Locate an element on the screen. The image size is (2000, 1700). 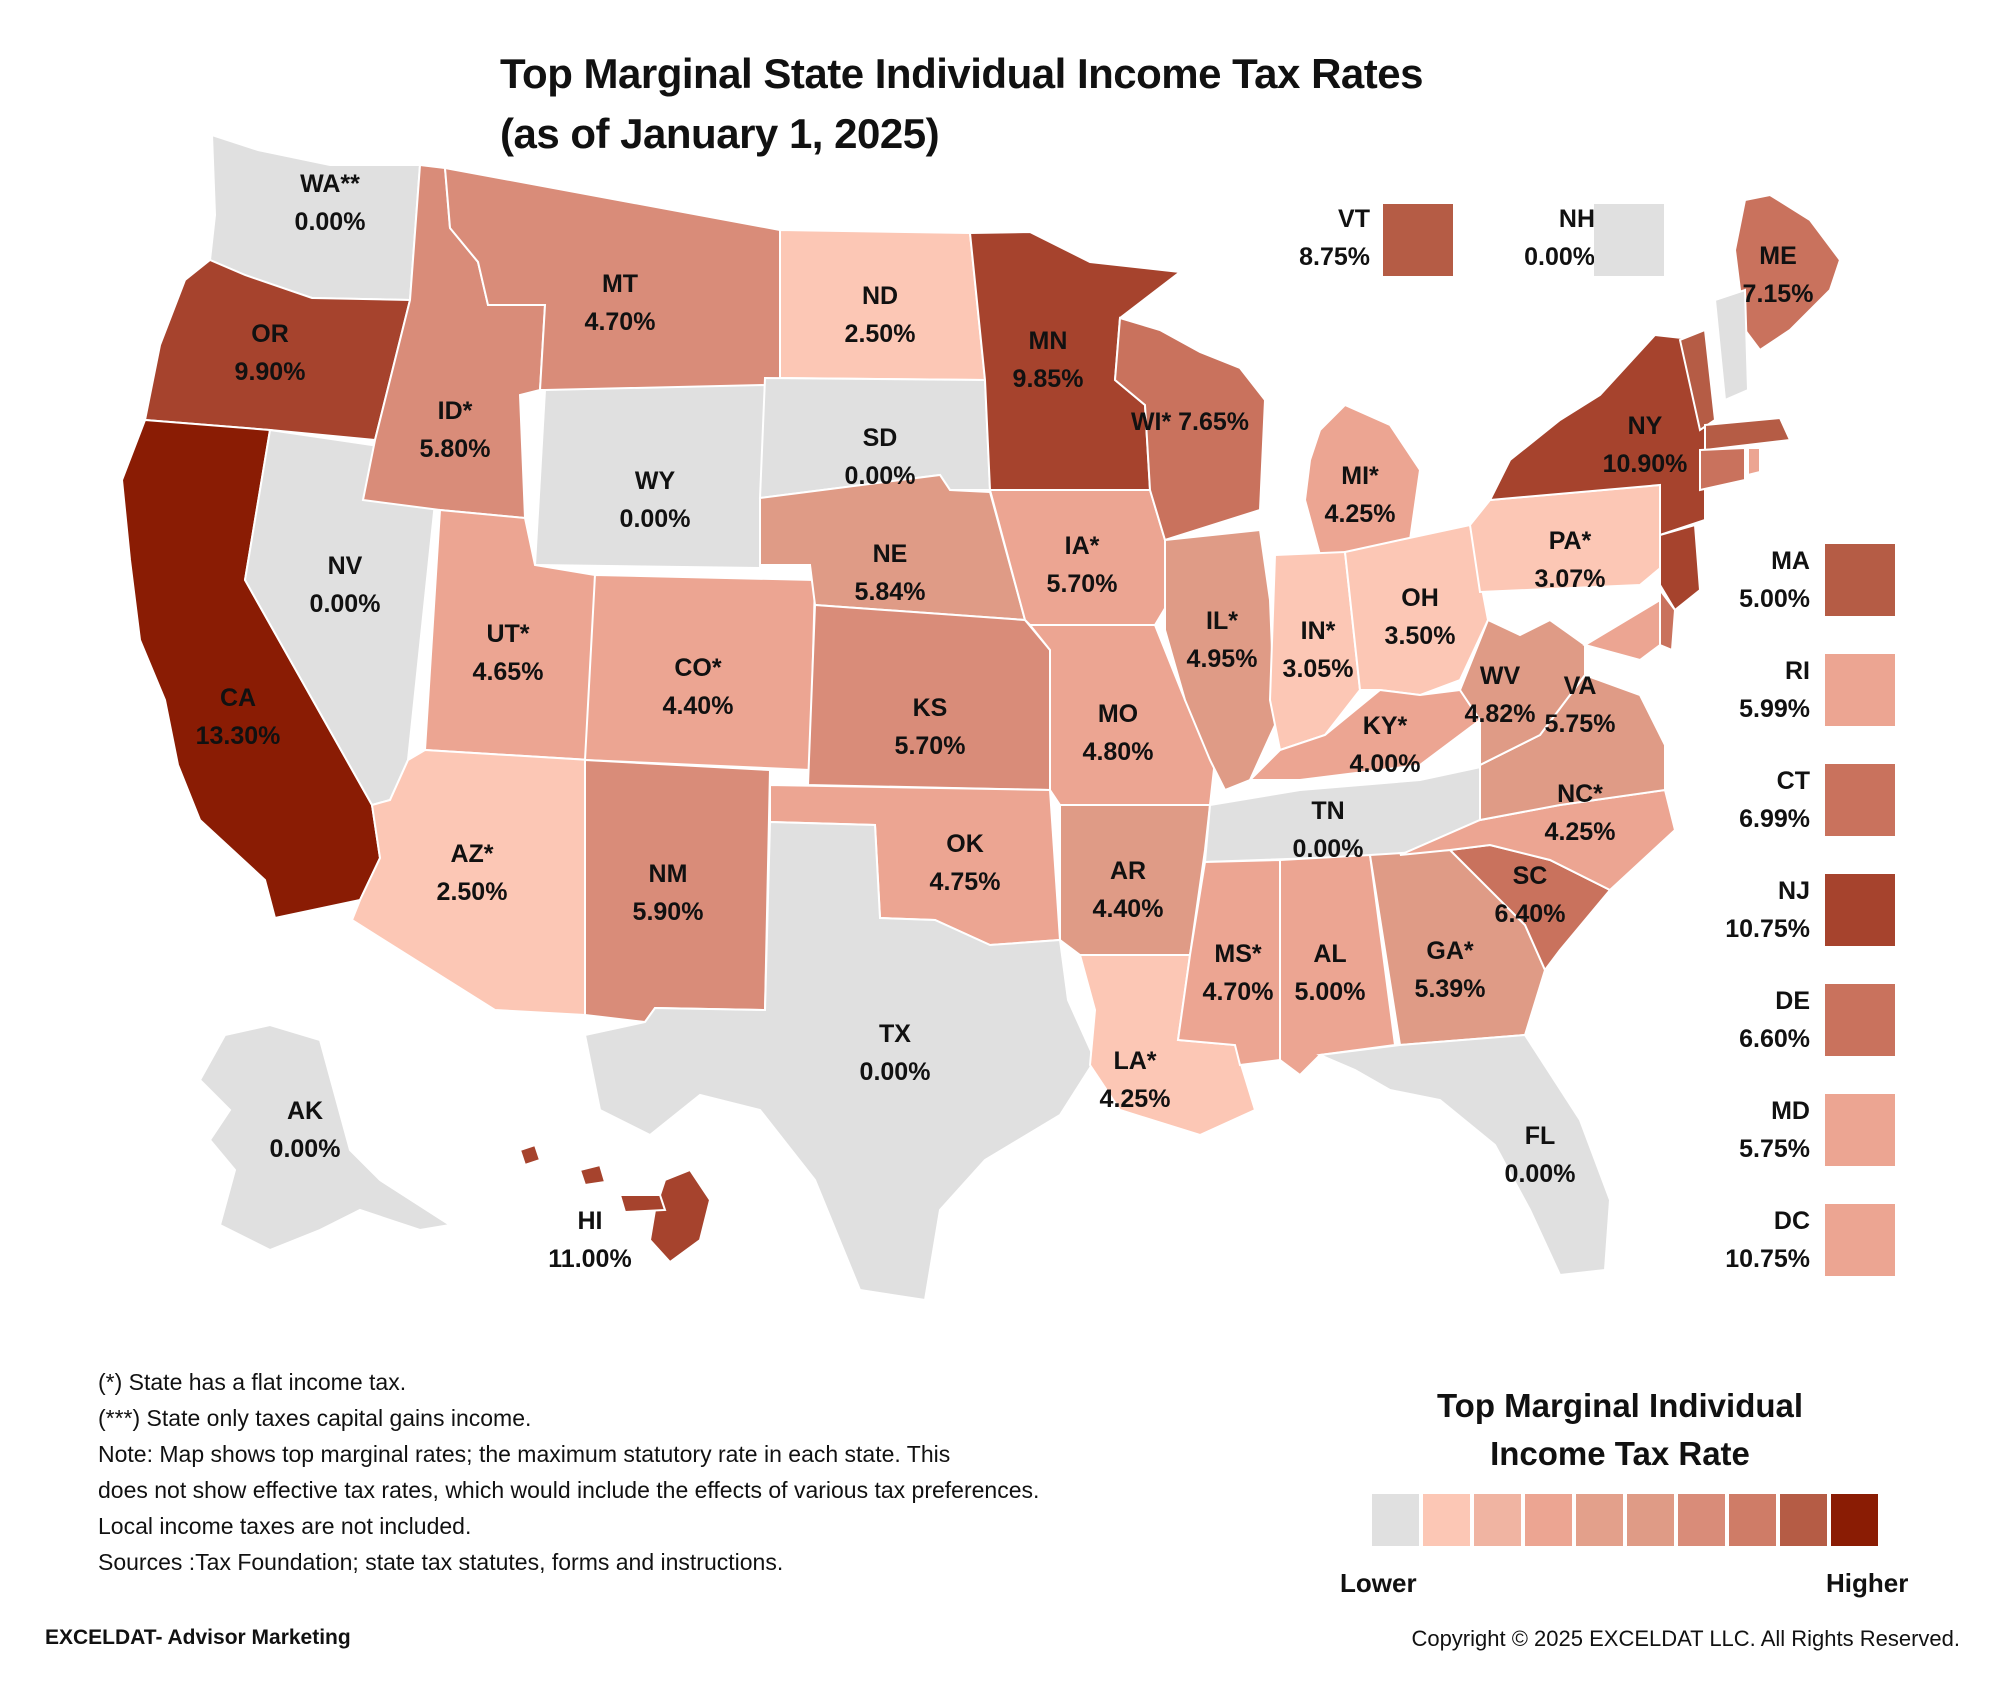
inset-state-rate: 10.75% is located at coordinates (1767, 929).